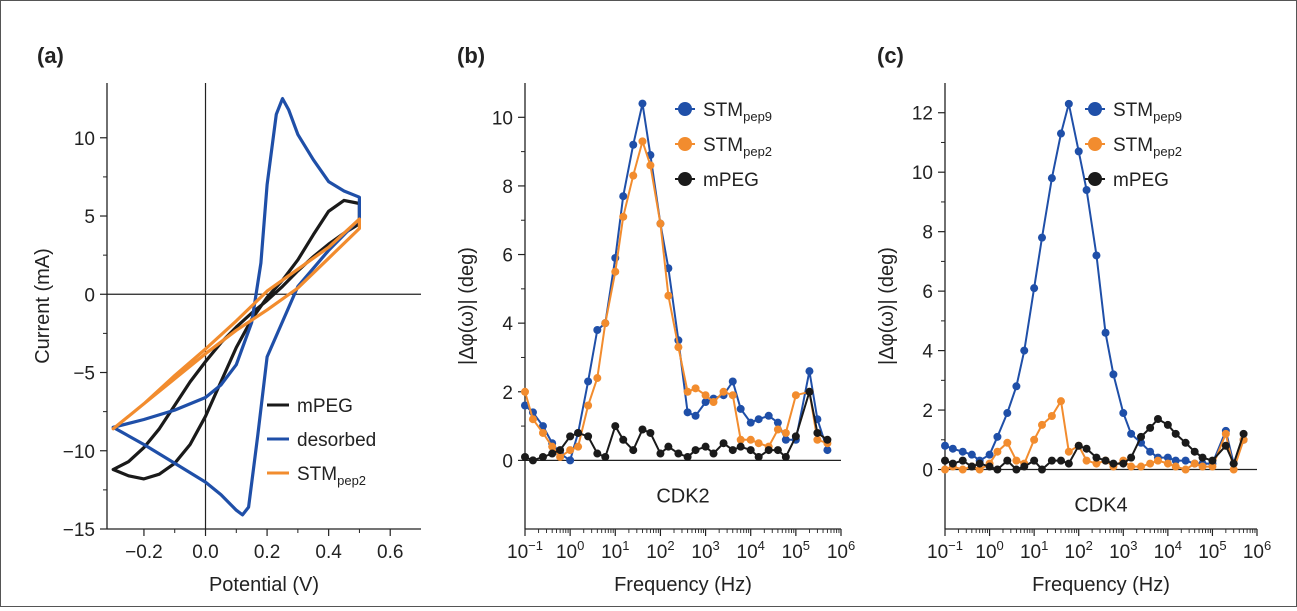 This screenshot has width=1297, height=611. What do you see at coordinates (236, 306) in the screenshot?
I see `series-loop-desorbed` at bounding box center [236, 306].